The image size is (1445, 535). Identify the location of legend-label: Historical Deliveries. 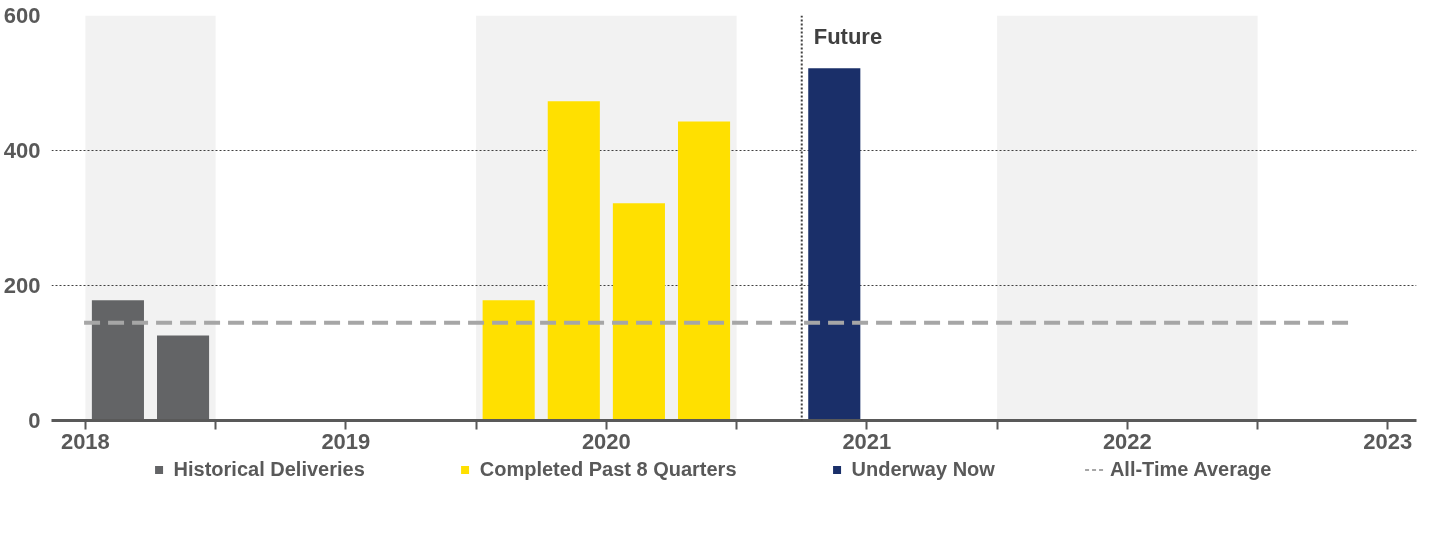
(269, 469).